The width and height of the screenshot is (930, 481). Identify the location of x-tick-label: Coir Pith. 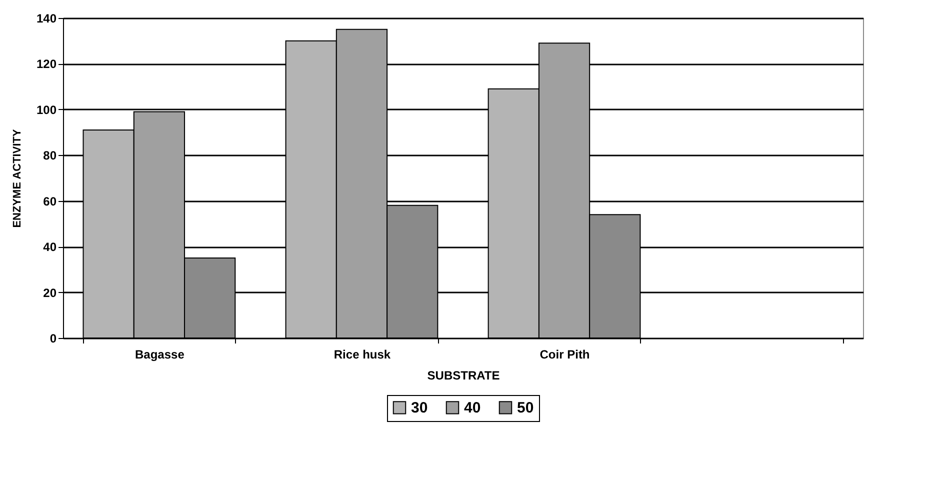
(565, 355).